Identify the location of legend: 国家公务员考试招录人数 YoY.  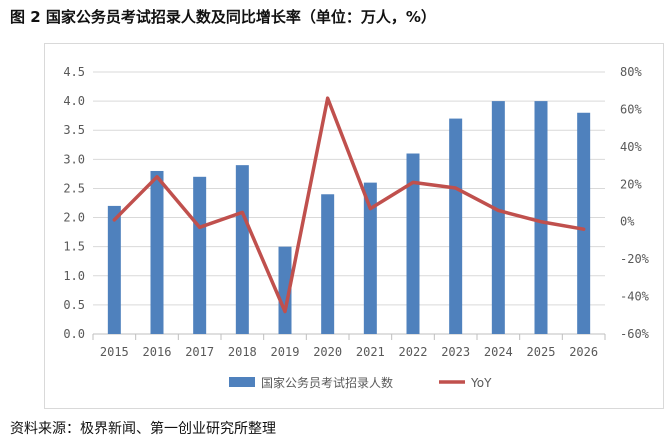
(360, 382).